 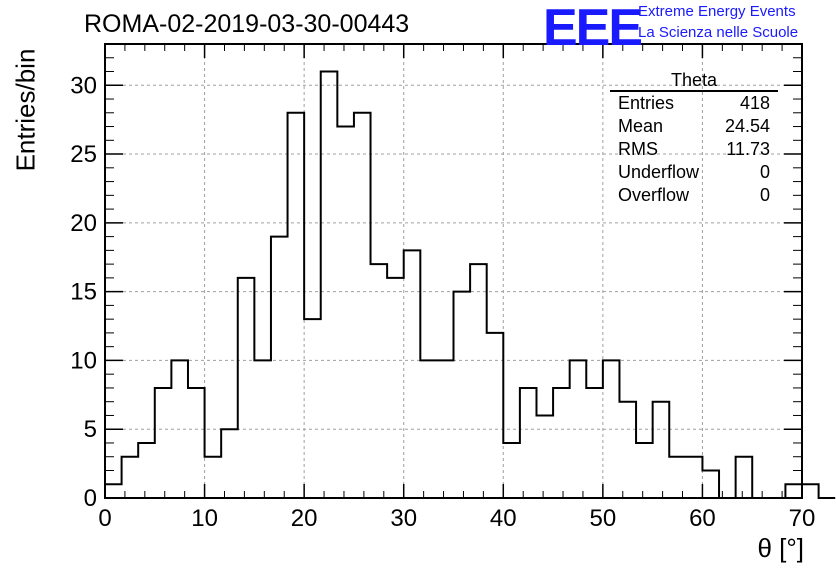 I want to click on stats-key: Underflow, so click(x=659, y=172).